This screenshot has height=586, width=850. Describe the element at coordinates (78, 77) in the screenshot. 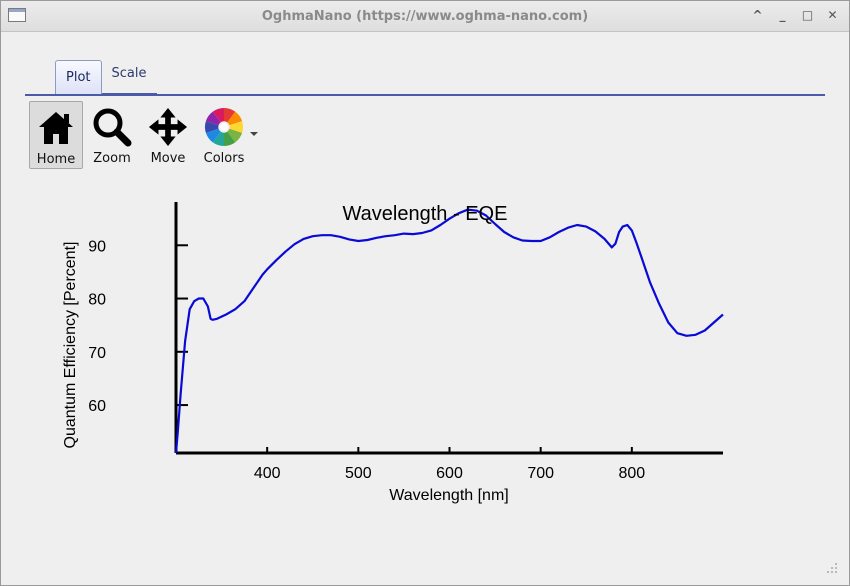

I see `tab-plot: Plot` at that location.